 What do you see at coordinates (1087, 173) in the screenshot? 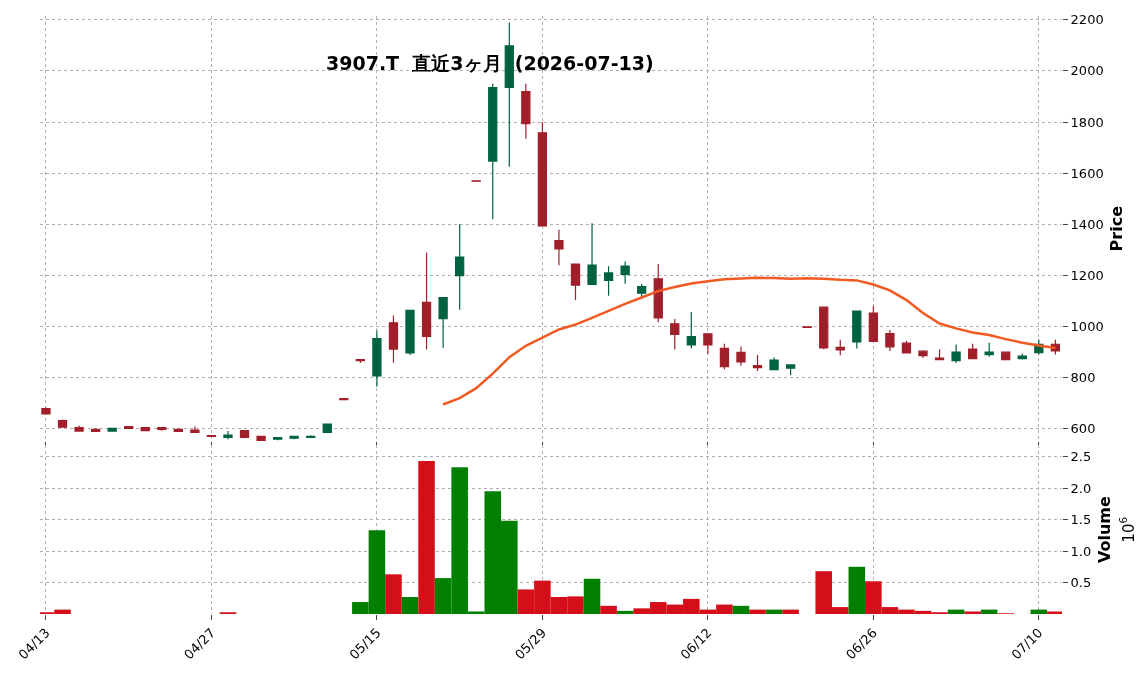
I see `y-tick-label: 1600` at bounding box center [1087, 173].